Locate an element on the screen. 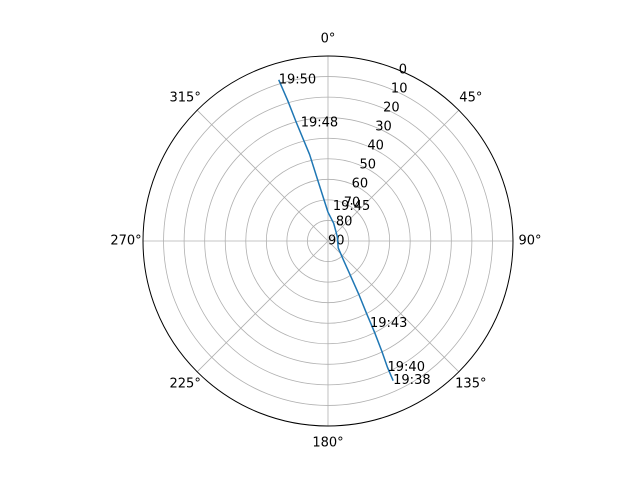  r-tick-label: 0 is located at coordinates (403, 70).